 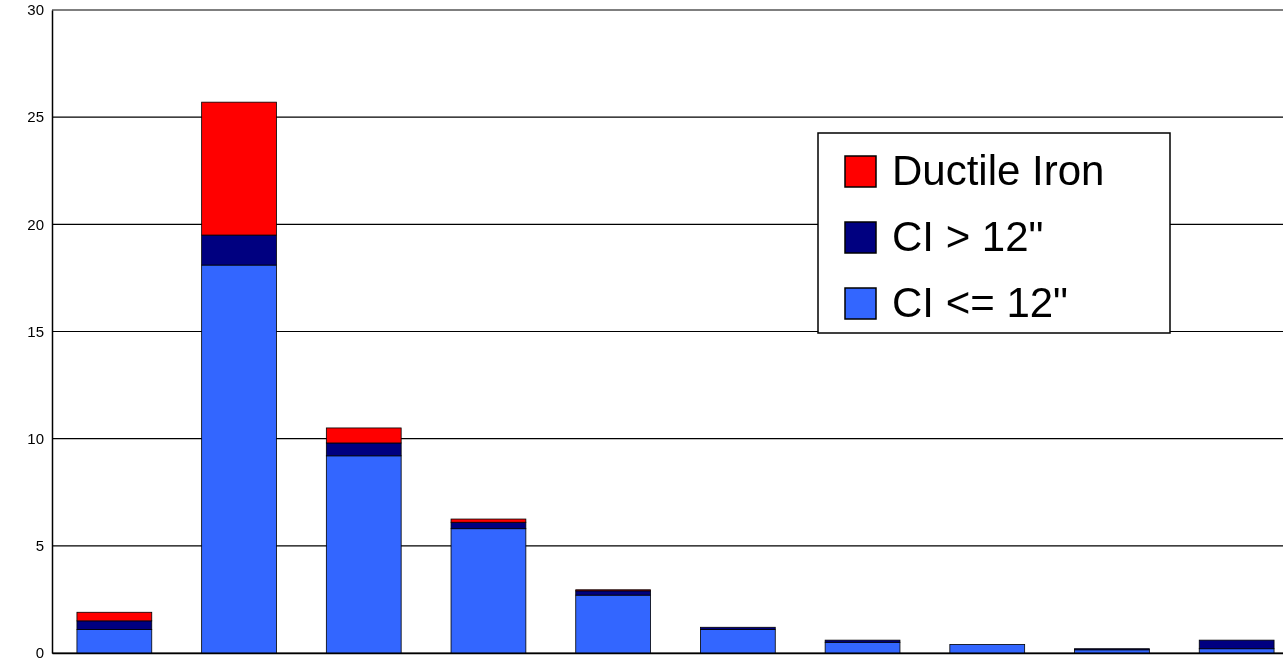 I want to click on y-tick-label: 20, so click(x=35, y=224).